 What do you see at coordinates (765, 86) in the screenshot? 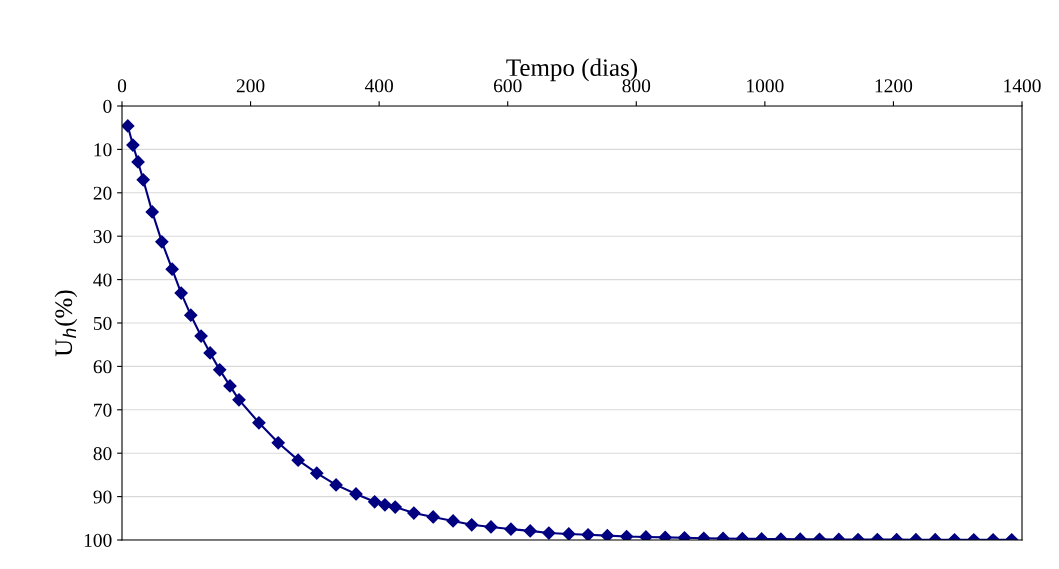
I see `x-tick-label: 1000` at bounding box center [765, 86].